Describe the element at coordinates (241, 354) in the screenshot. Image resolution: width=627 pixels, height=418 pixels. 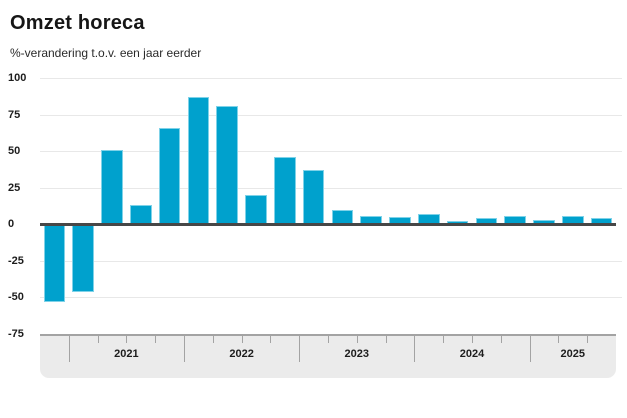
I see `x-axis-year-label-2022: 2022` at that location.